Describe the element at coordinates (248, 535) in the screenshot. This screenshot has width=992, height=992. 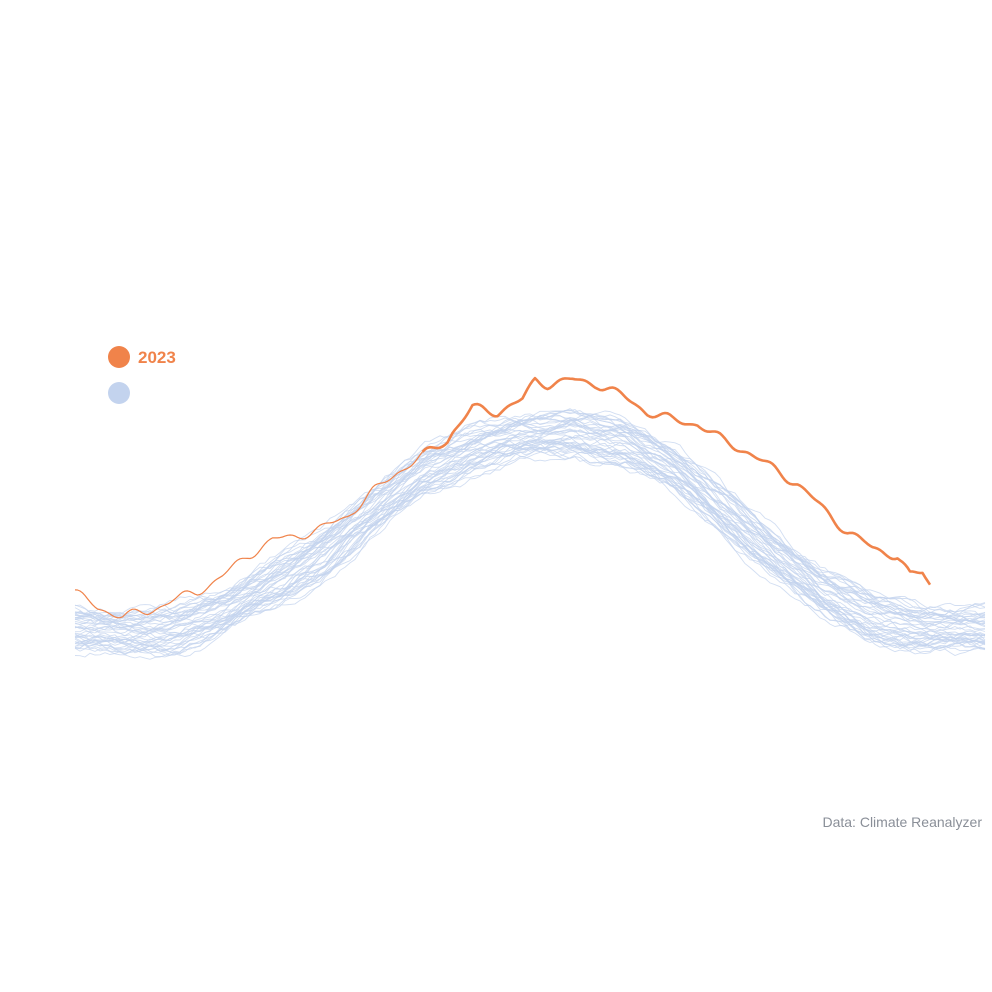
I see `highlight-line-early` at that location.